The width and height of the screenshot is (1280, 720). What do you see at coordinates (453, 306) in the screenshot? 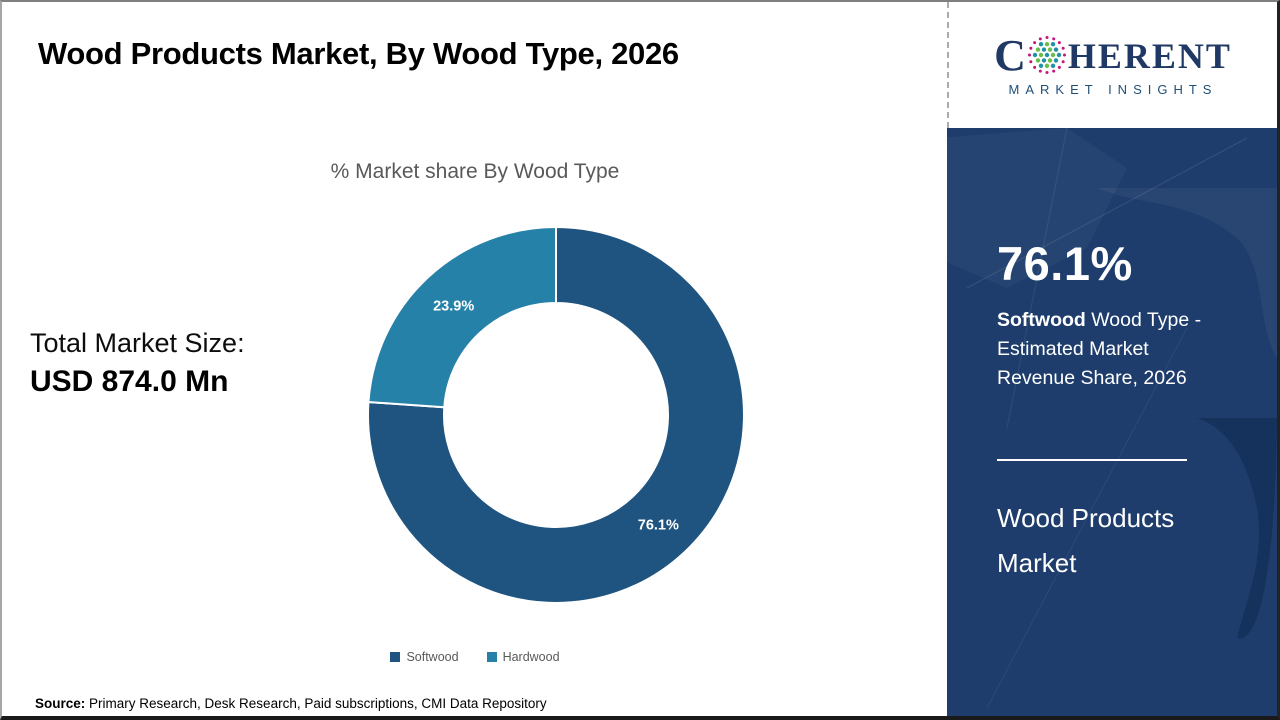
I see `donut-label-hardwood: 23.9%` at bounding box center [453, 306].